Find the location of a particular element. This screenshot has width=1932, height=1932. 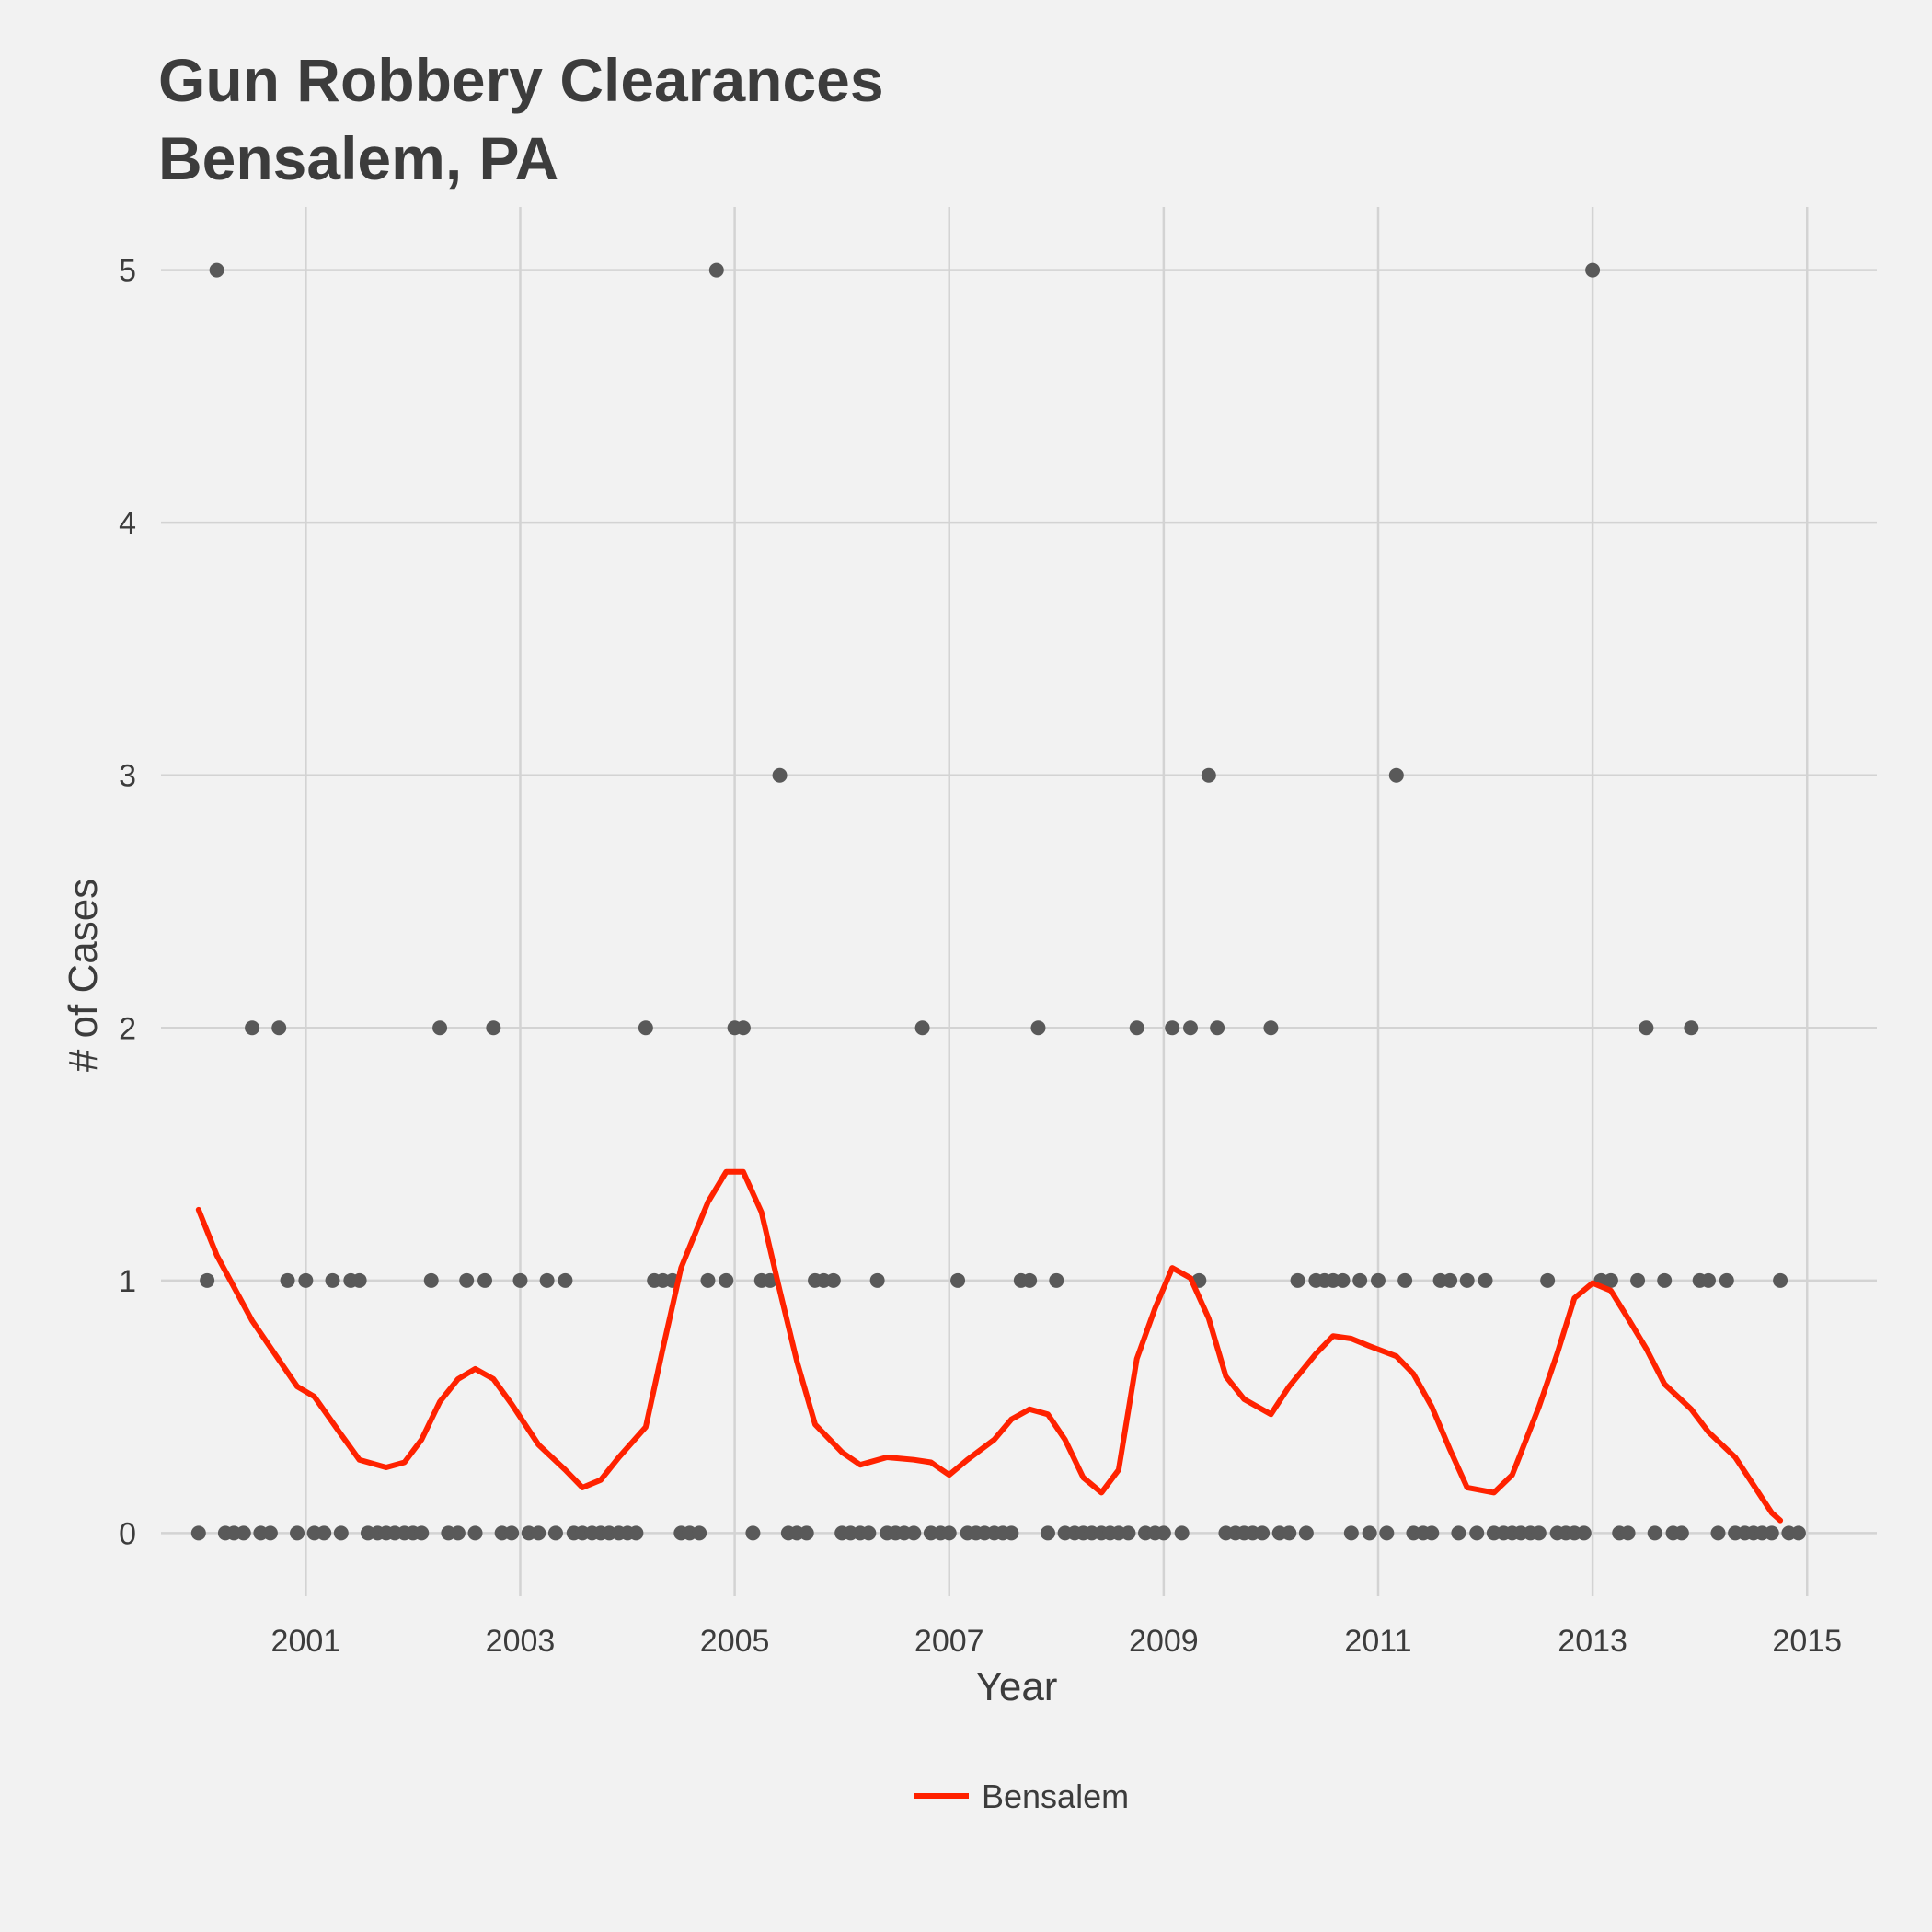

x-axis-ticks: 2001 2003 2005 2007 2009 2011 2013 2015 is located at coordinates (1057, 1641).